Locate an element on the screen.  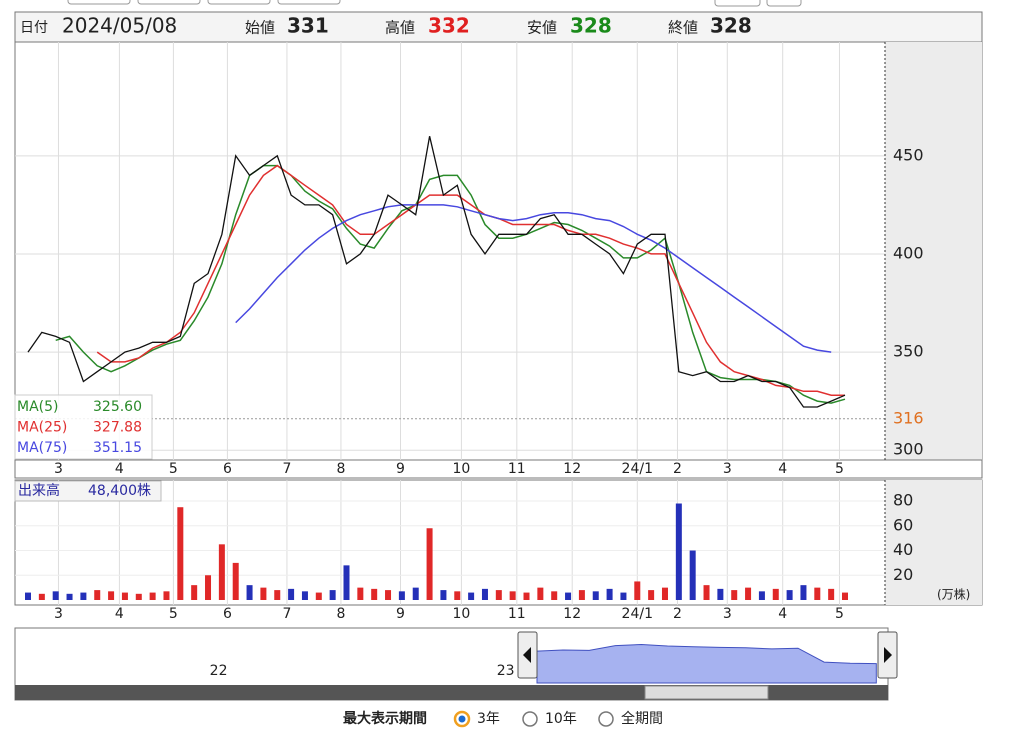
y-tick-label: 350 is located at coordinates (908, 351).